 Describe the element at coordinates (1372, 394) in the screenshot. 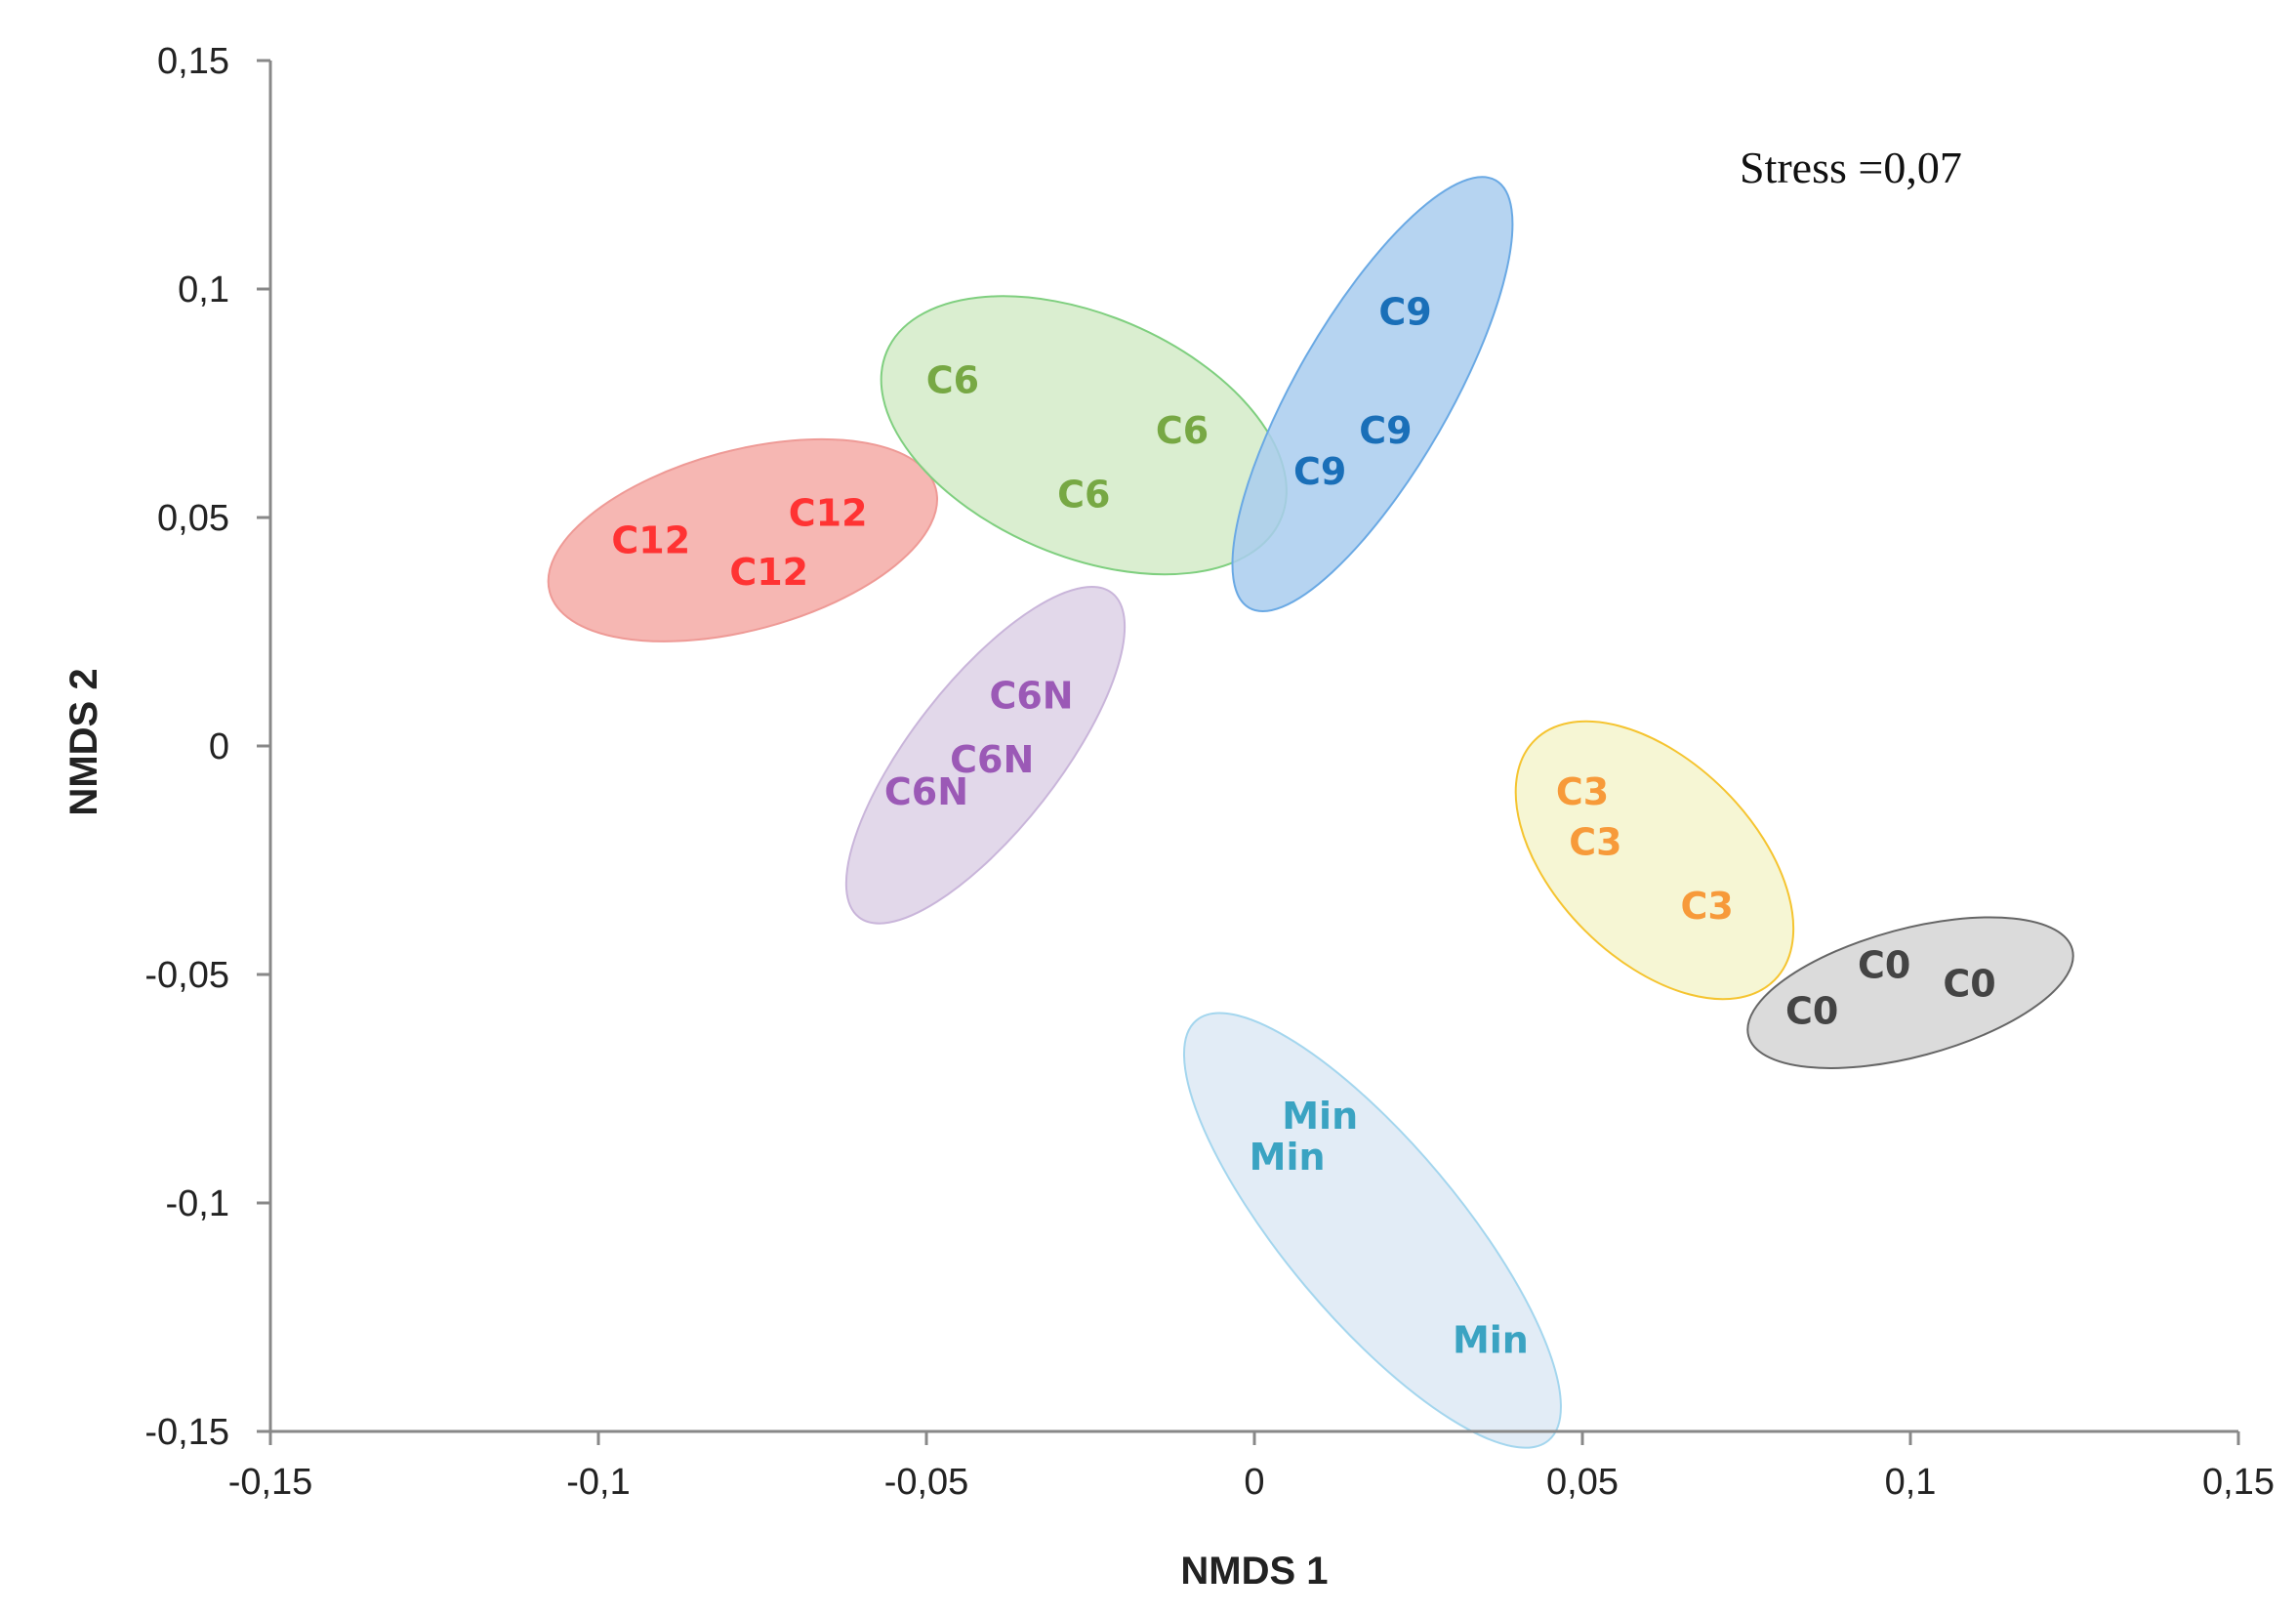

I see `ellipse-c9` at that location.